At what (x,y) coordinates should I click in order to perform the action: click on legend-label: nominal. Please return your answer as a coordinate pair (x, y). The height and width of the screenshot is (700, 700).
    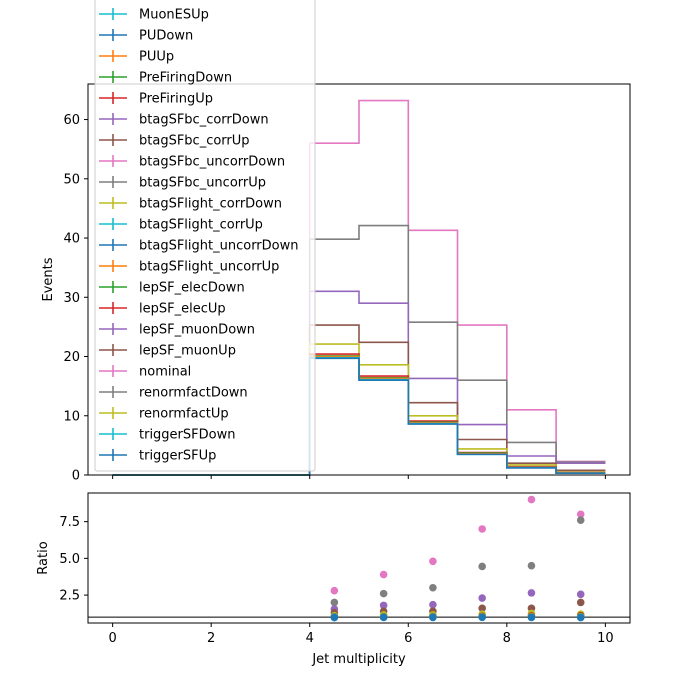
    Looking at the image, I should click on (165, 372).